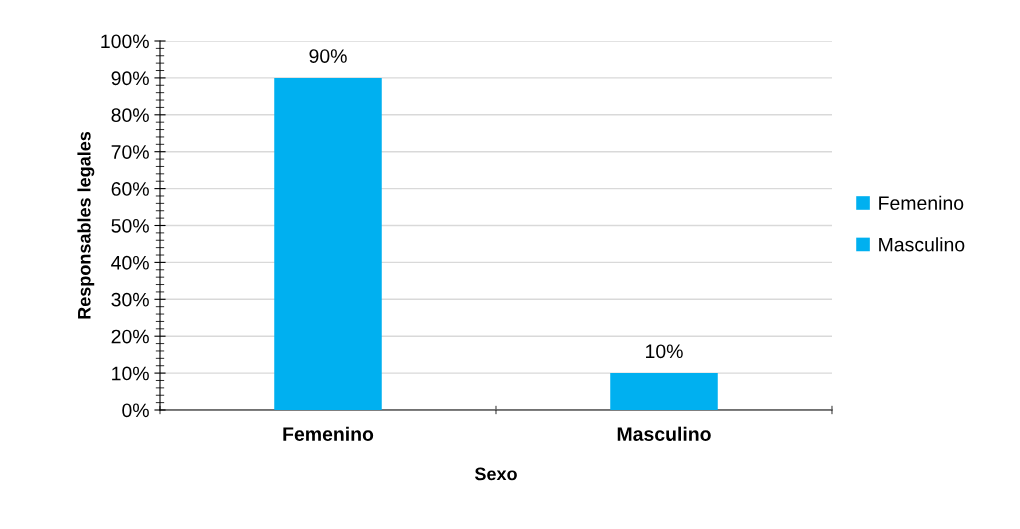 The width and height of the screenshot is (1020, 529). Describe the element at coordinates (130, 373) in the screenshot. I see `y-tick-label: 10%` at that location.